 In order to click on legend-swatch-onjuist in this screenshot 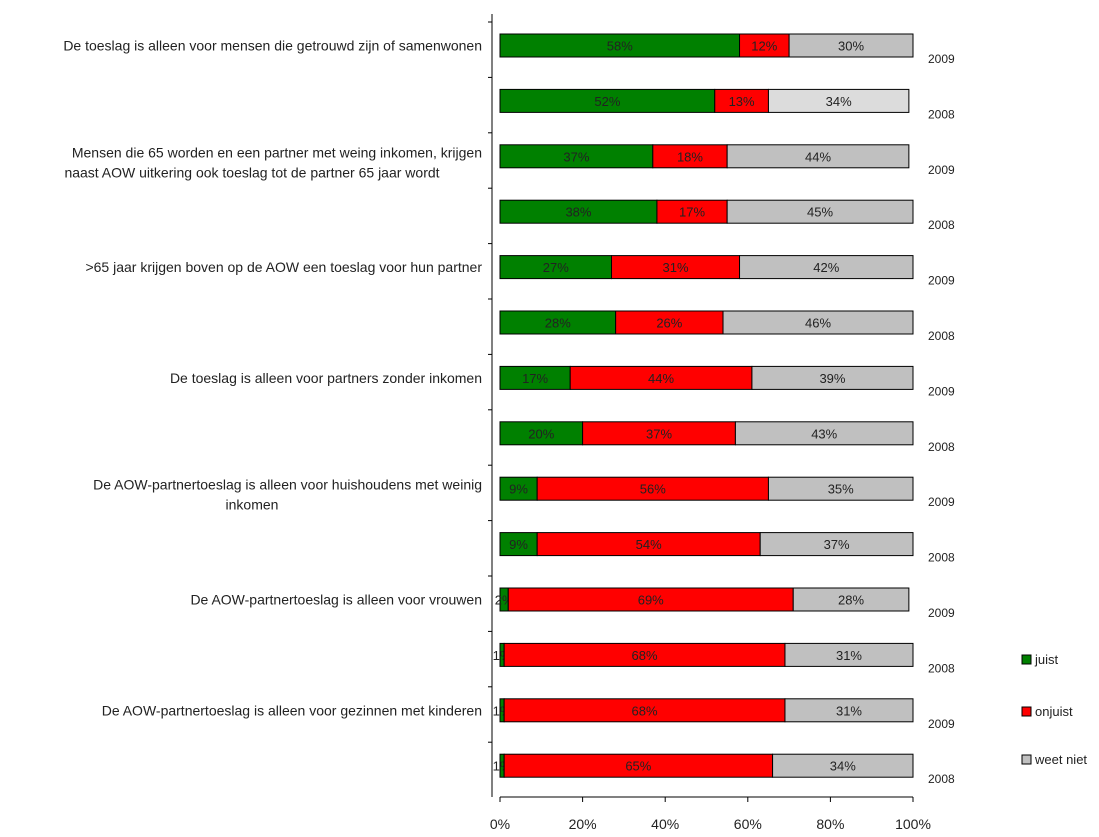, I will do `click(1026, 711)`.